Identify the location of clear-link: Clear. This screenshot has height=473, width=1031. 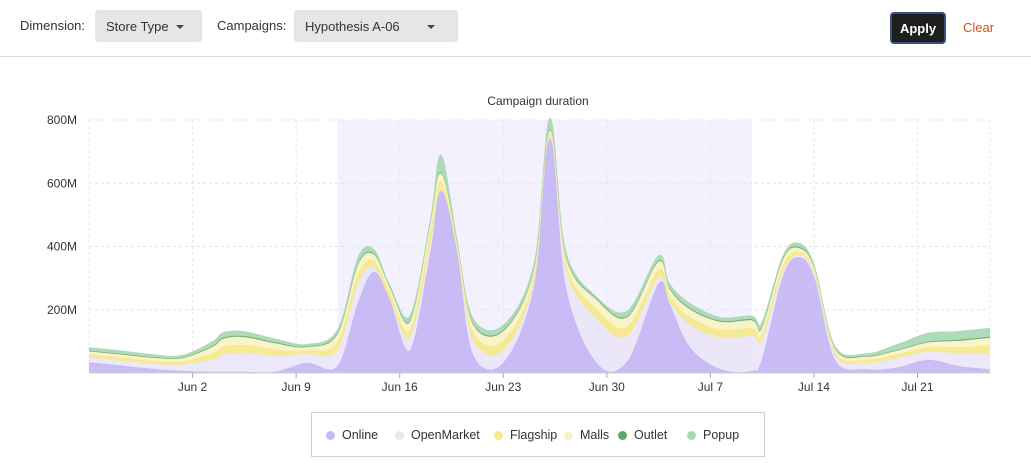
(979, 27).